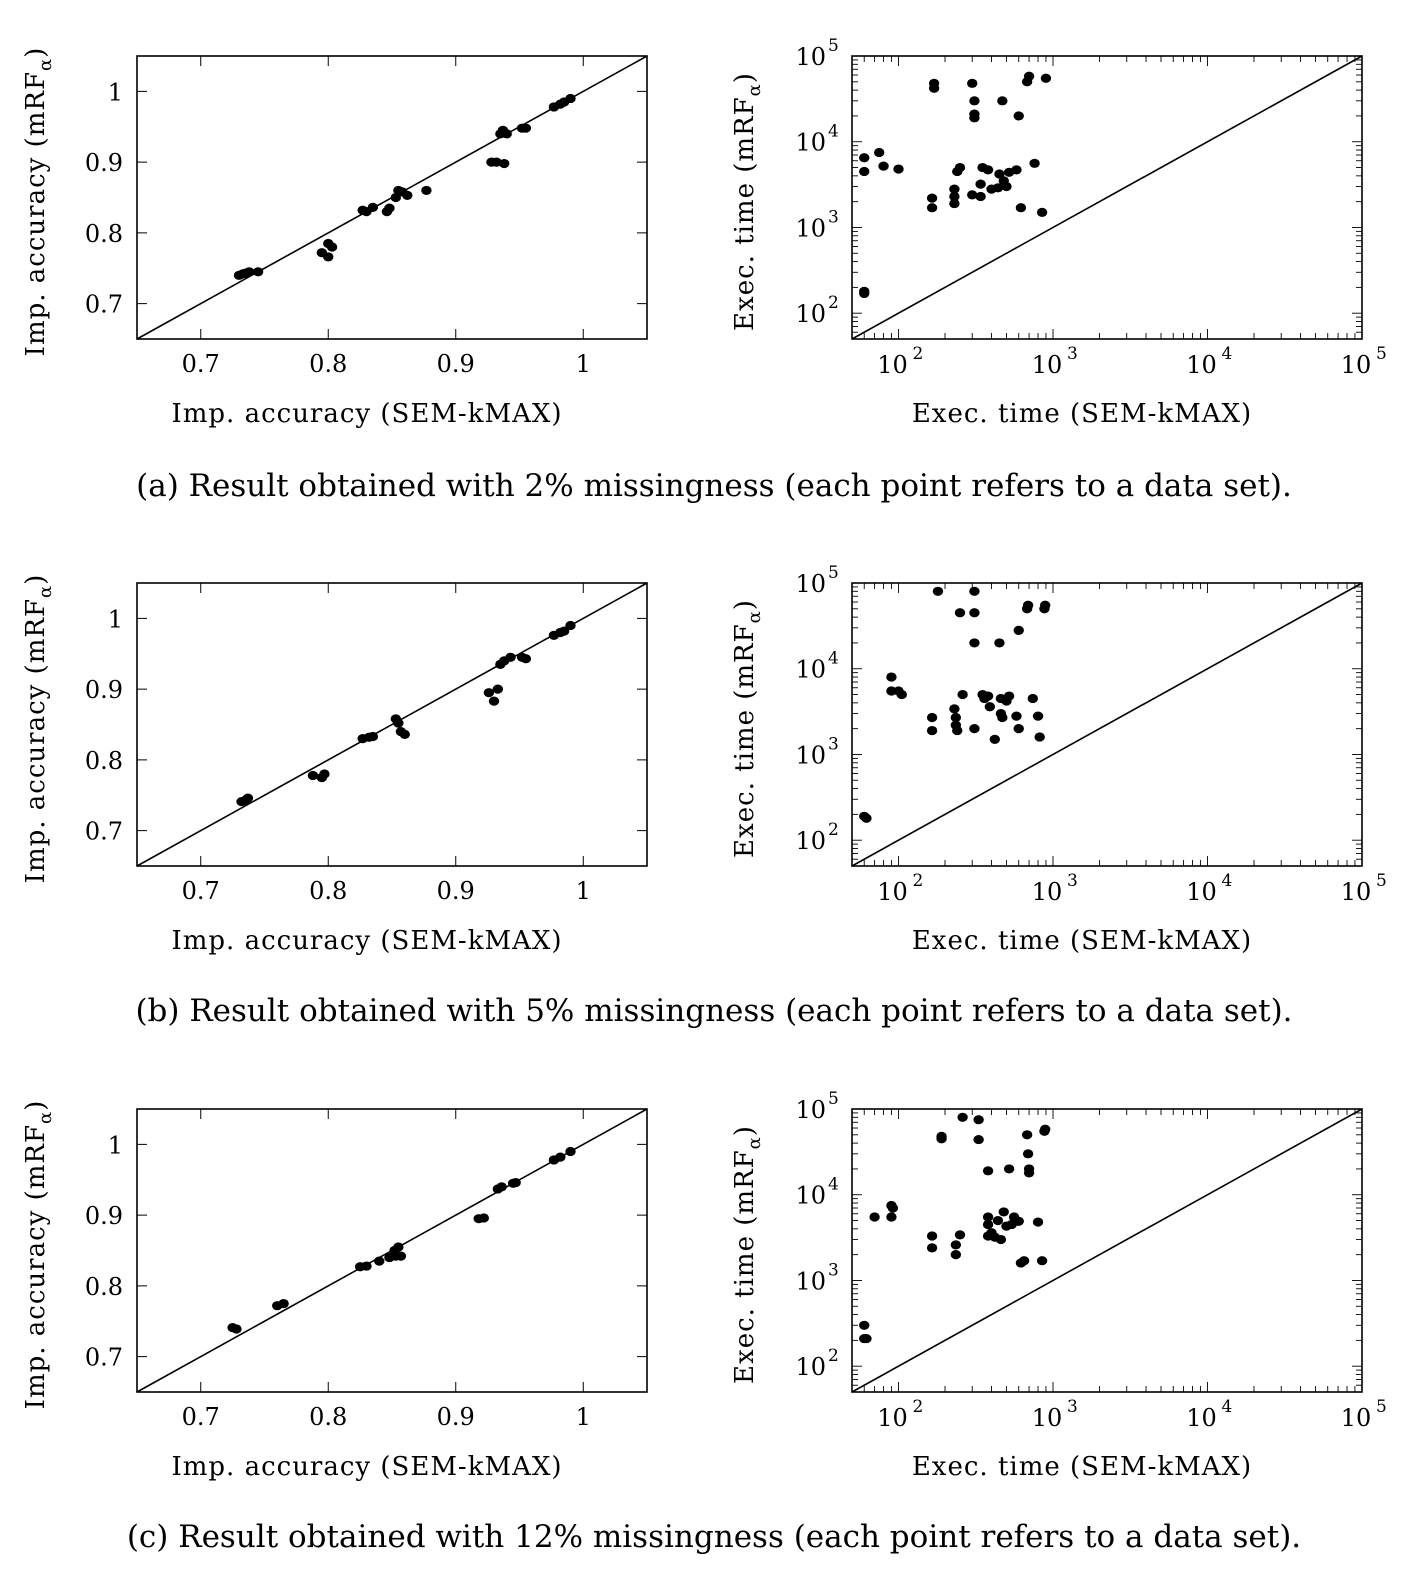 This screenshot has height=1581, width=1428. Describe the element at coordinates (583, 891) in the screenshot. I see `x-tick-label: 1` at that location.